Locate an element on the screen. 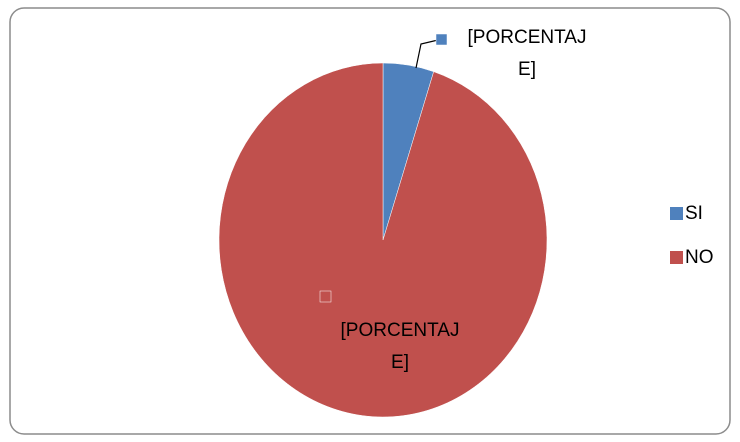  legend-label: NO is located at coordinates (699, 257).